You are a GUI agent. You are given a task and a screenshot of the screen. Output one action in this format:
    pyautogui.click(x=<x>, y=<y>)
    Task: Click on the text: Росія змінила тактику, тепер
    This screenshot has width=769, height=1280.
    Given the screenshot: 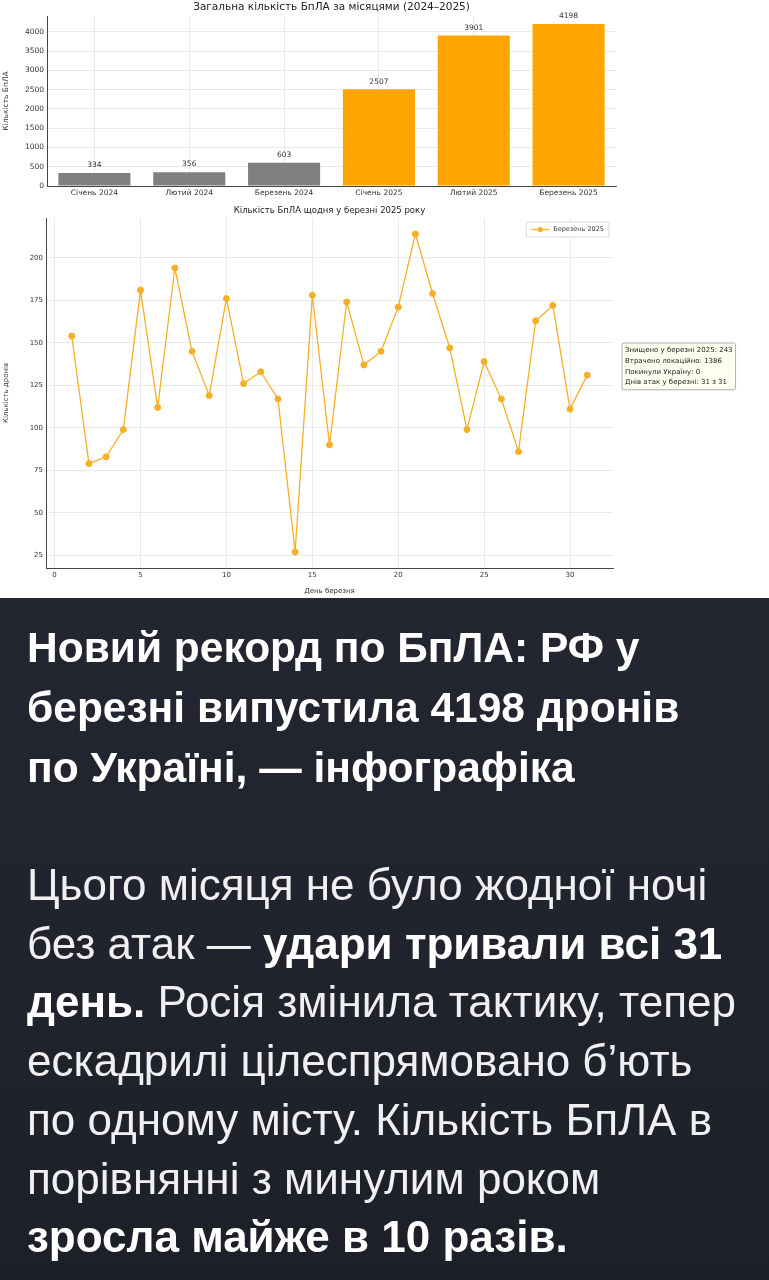 What is the action you would take?
    pyautogui.click(x=446, y=1002)
    